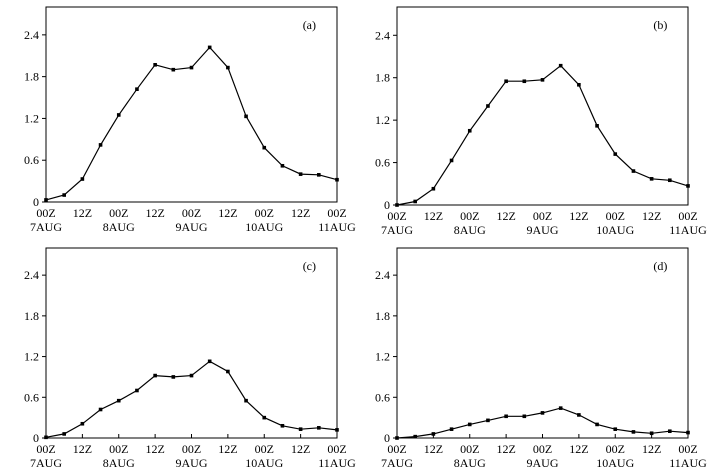  What do you see at coordinates (31, 160) in the screenshot?
I see `y-tick-label: 0.6` at bounding box center [31, 160].